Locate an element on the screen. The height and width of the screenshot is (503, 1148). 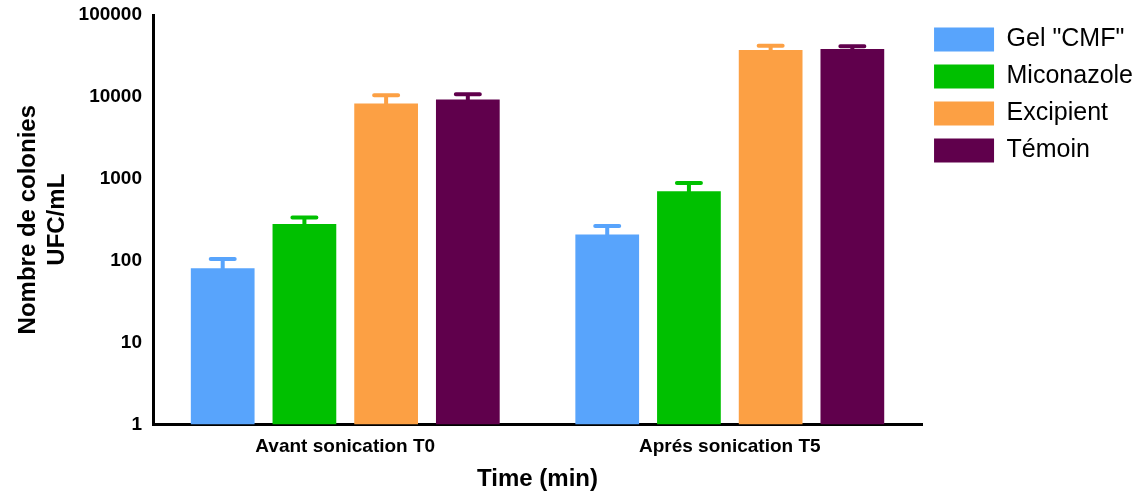
legend-label: Excipient is located at coordinates (1057, 111).